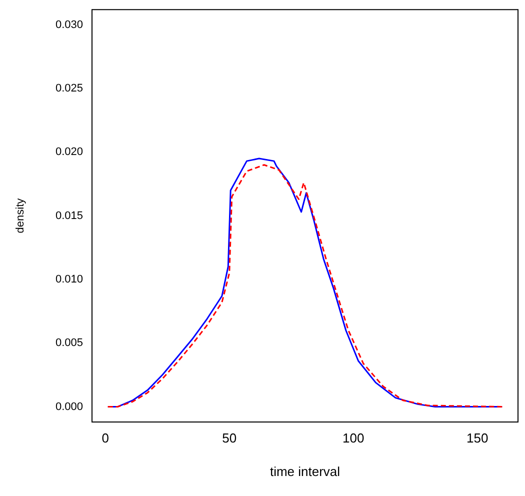 The image size is (525, 496). I want to click on x-tick-label: 100, so click(353, 438).